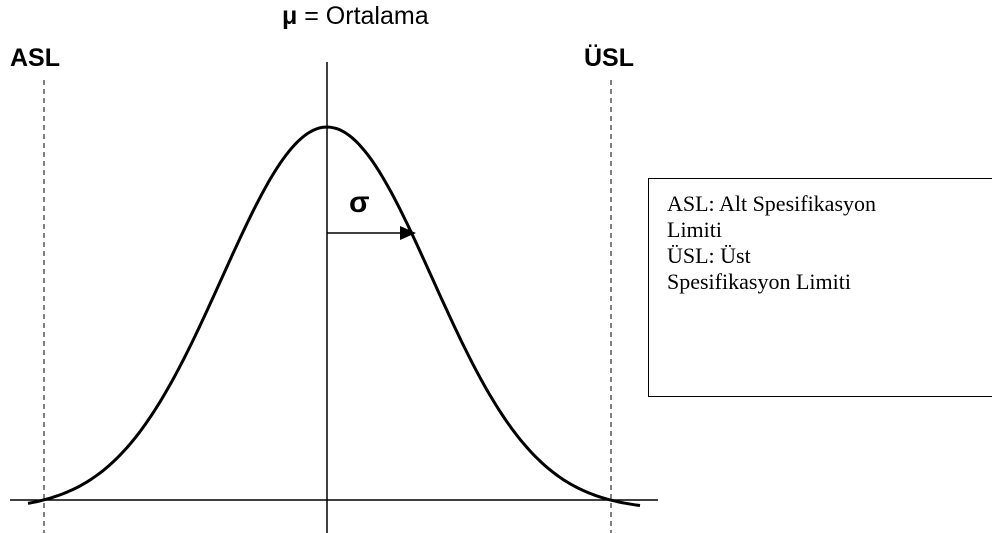 This screenshot has height=533, width=992. Describe the element at coordinates (366, 16) in the screenshot. I see `mean-text: = Ortalama` at that location.